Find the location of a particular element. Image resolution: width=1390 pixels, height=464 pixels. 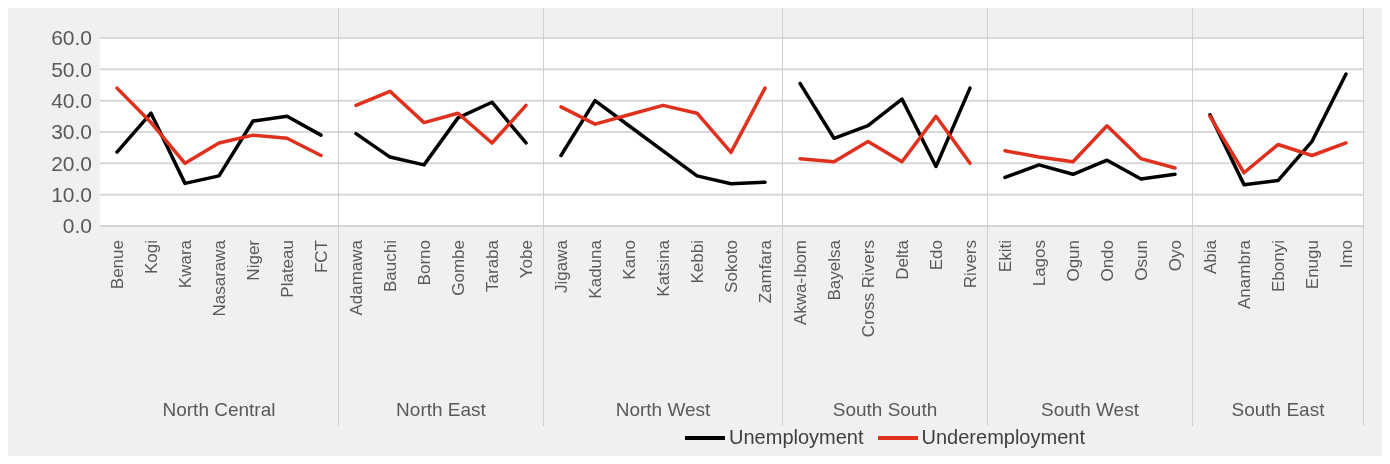

x-tick-label: Kano is located at coordinates (629, 260).